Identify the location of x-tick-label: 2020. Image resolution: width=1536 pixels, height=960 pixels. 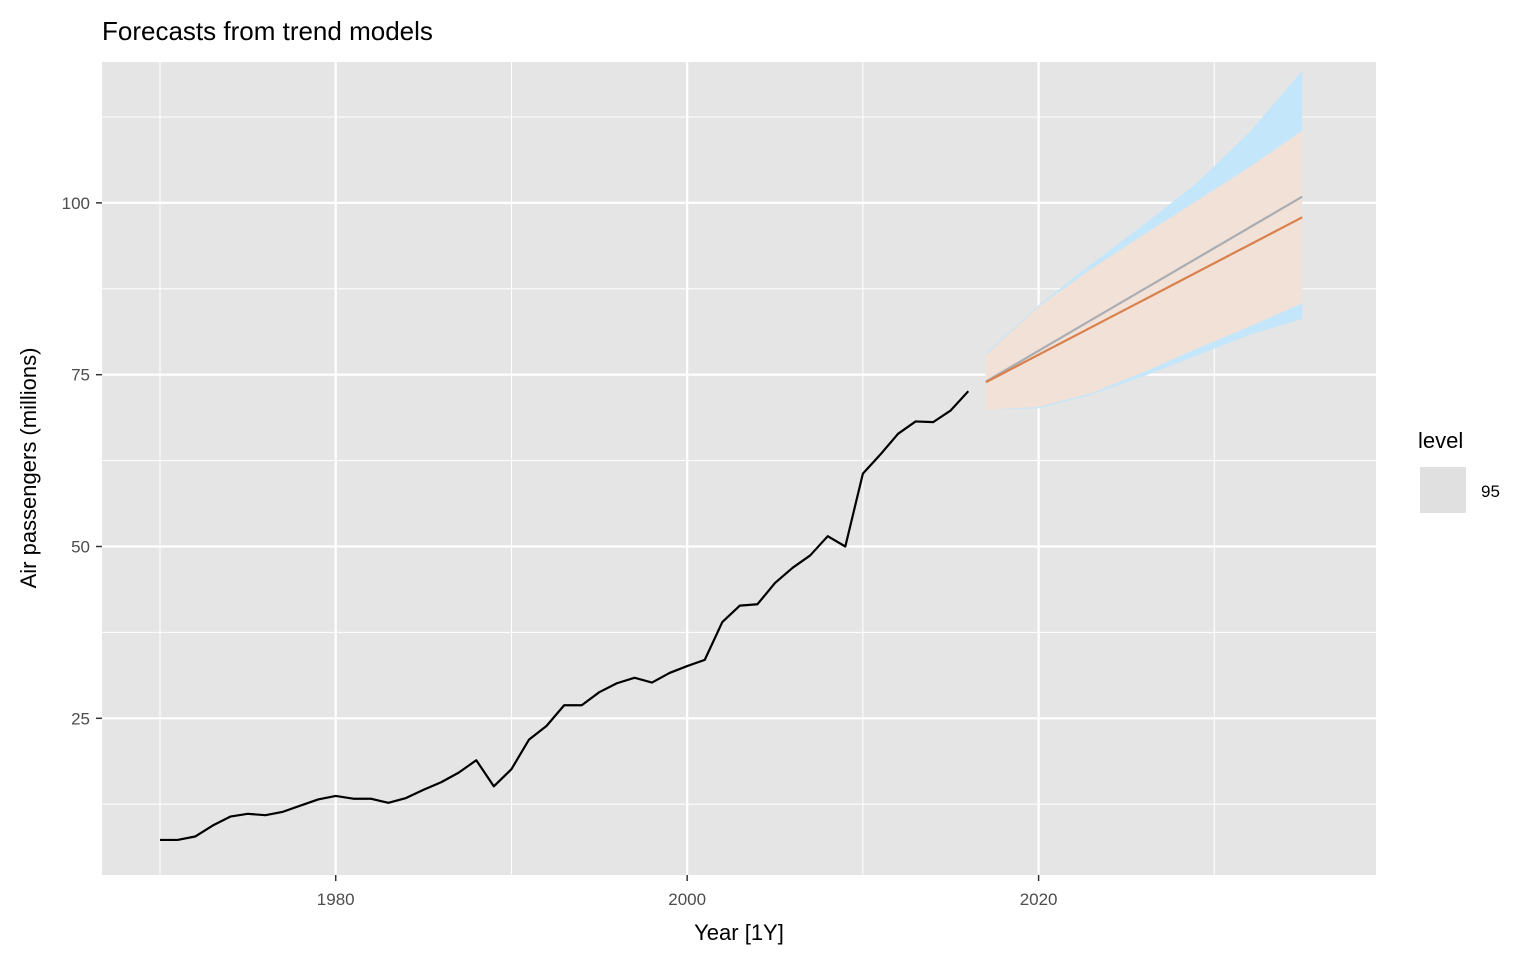
(1039, 899).